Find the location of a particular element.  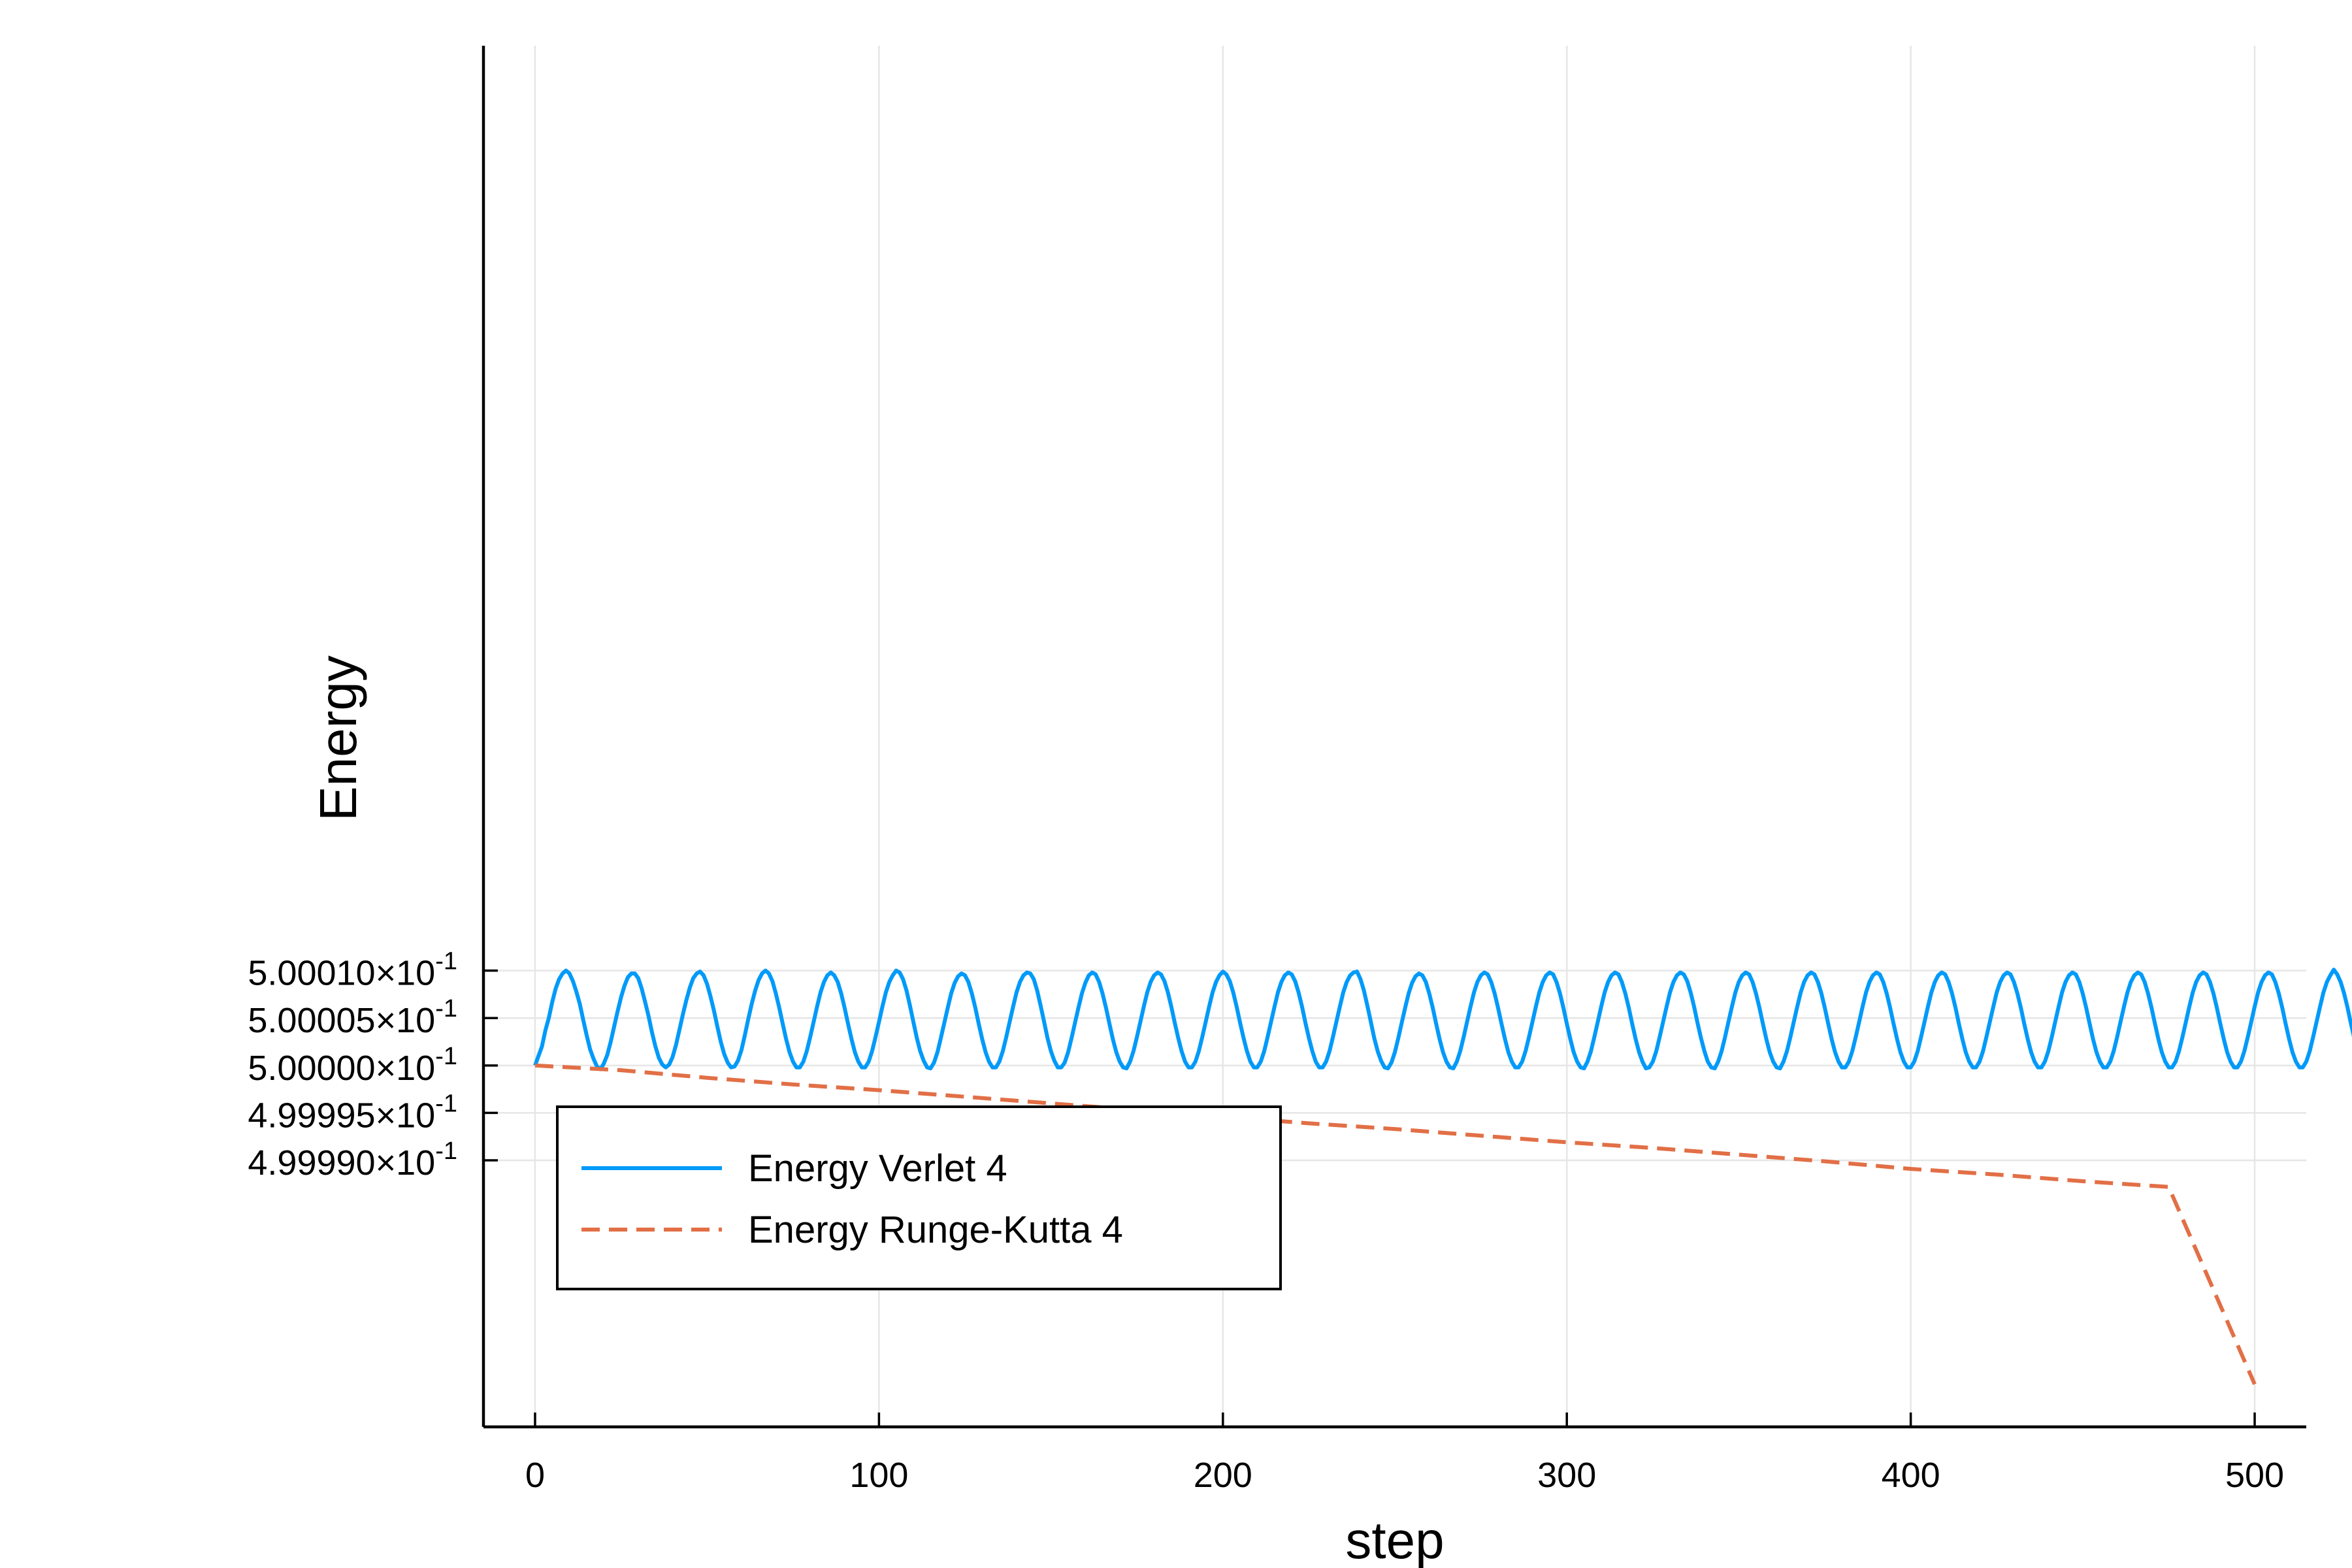

x-tick-group: 0 100 200 300 400 500 is located at coordinates (1404, 1454).